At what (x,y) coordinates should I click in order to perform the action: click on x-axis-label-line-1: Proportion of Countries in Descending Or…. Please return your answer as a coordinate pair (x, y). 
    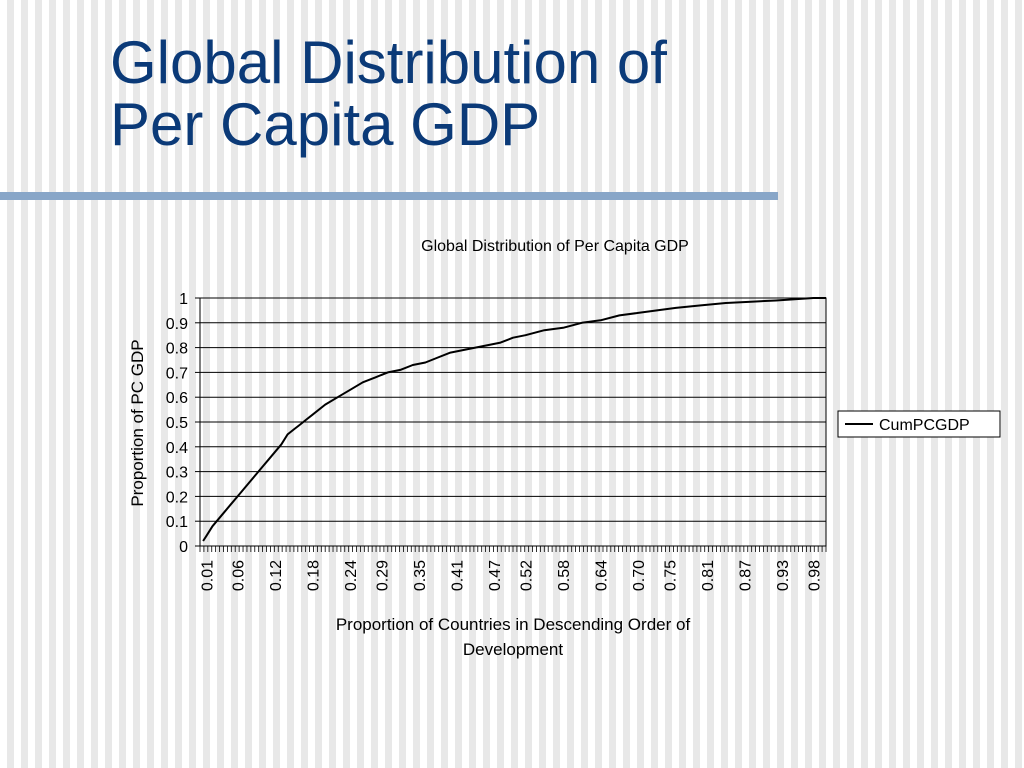
    Looking at the image, I should click on (513, 624).